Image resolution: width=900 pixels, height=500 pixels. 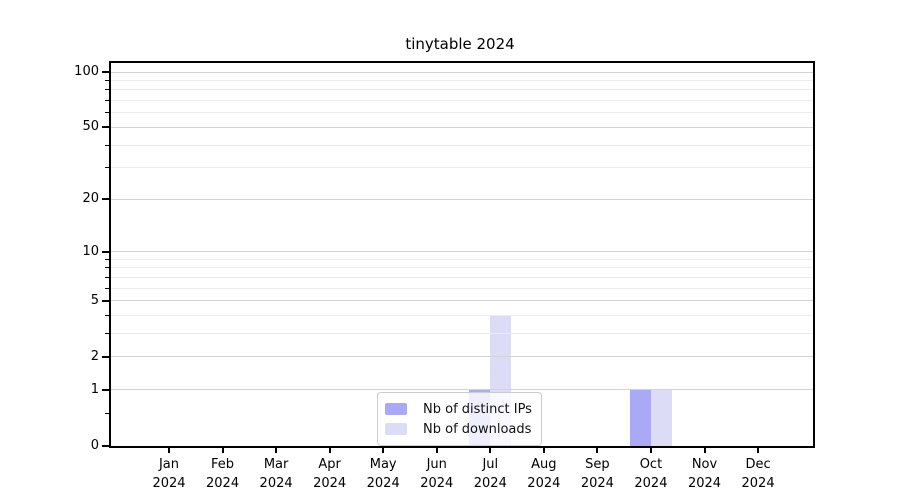 I want to click on x-tick-label-line: Feb, so click(x=223, y=464).